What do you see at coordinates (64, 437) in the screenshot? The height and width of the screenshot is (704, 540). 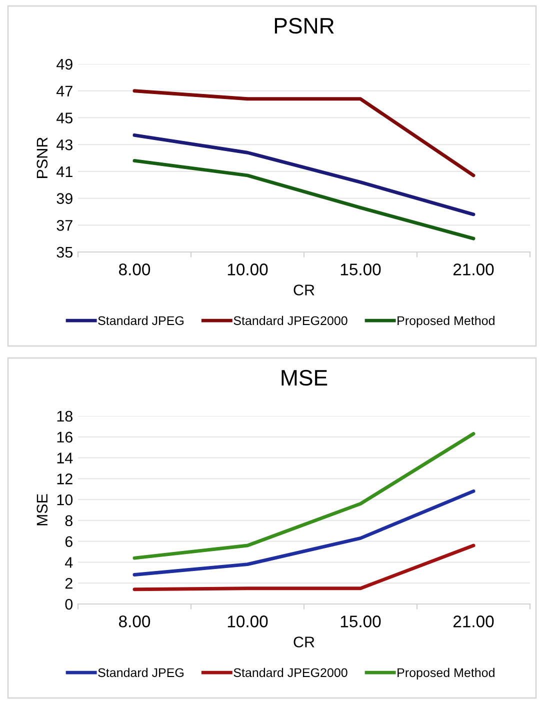 I see `y-tick-label: 16` at bounding box center [64, 437].